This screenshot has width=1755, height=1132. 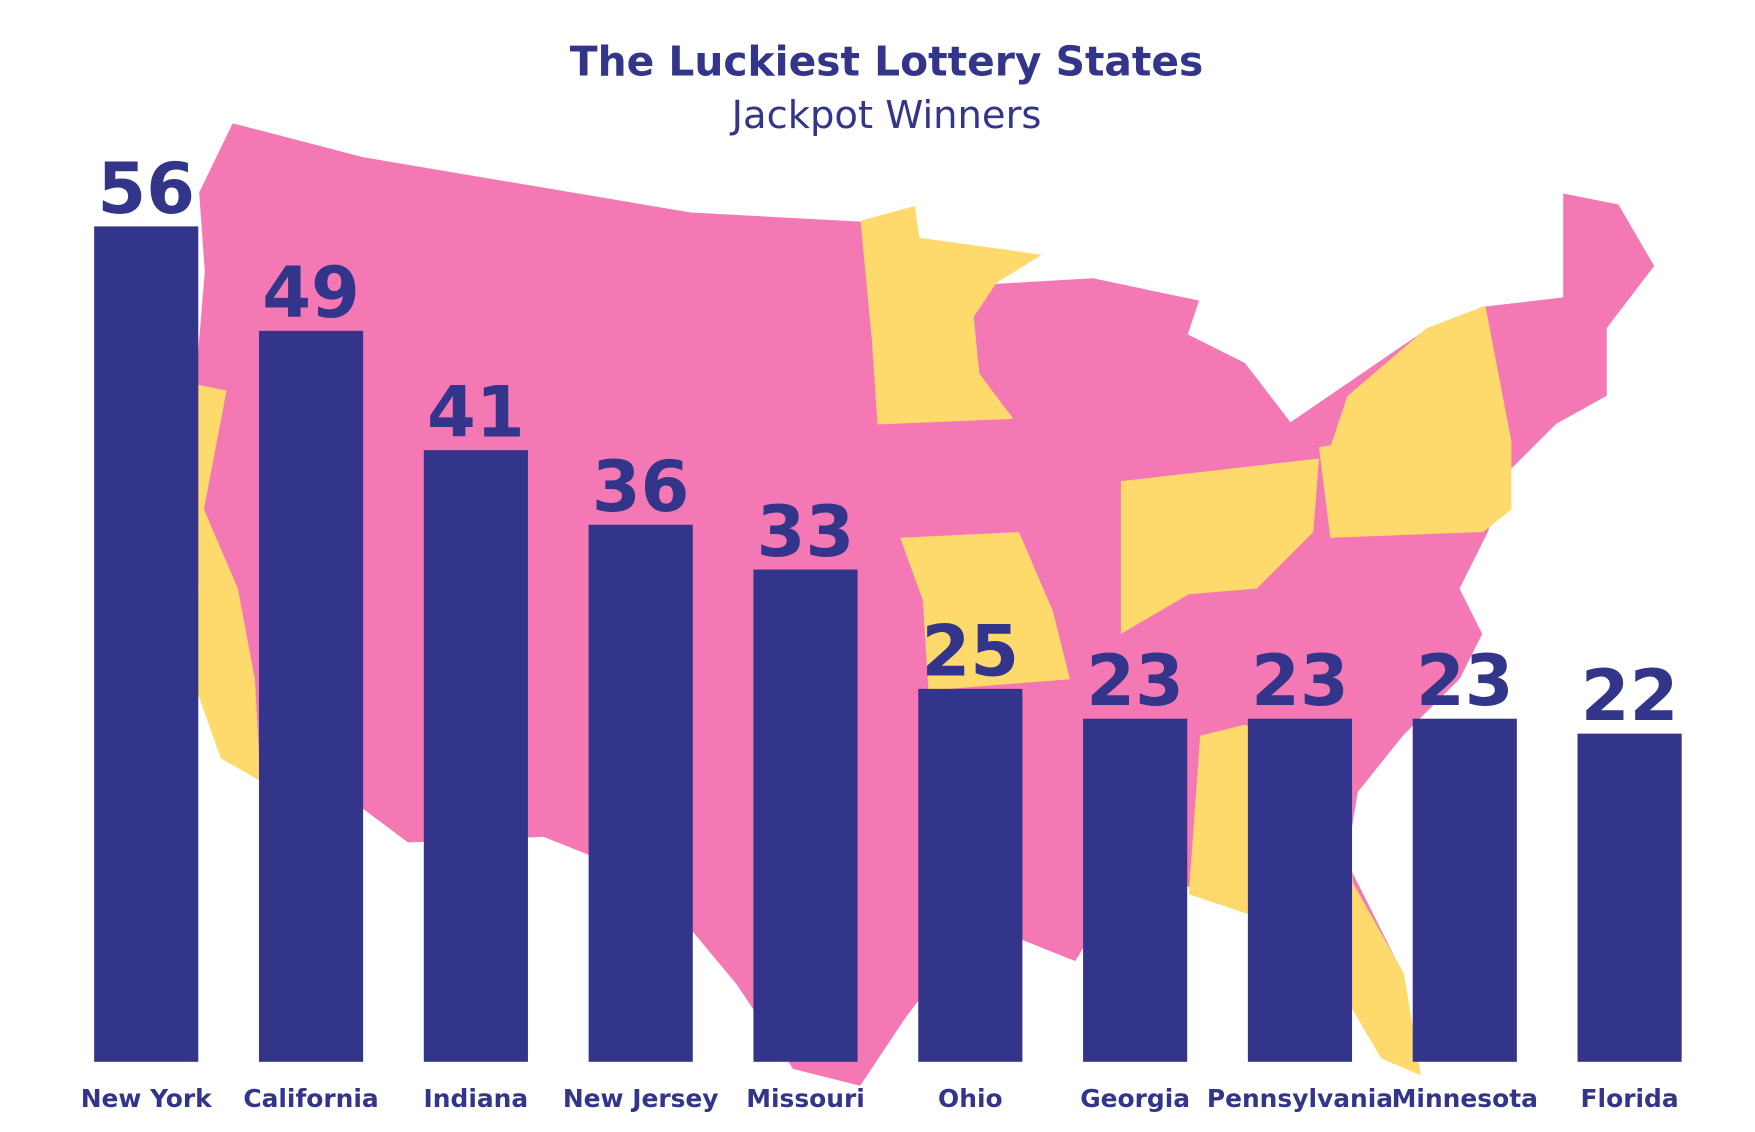 What do you see at coordinates (1630, 1098) in the screenshot?
I see `x-tick-label: Florida` at bounding box center [1630, 1098].